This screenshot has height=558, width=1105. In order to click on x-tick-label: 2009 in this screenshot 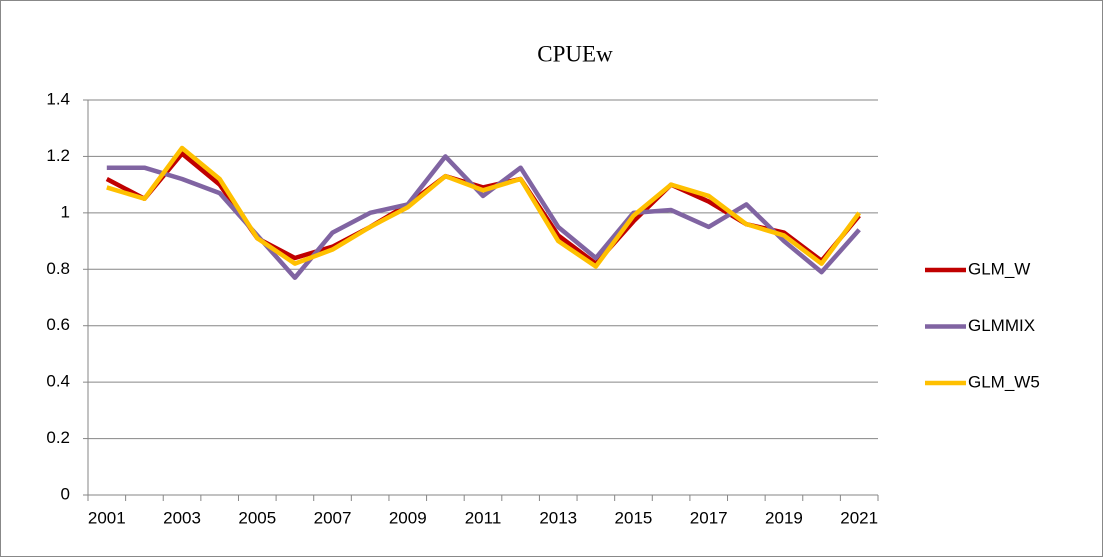, I will do `click(408, 517)`.